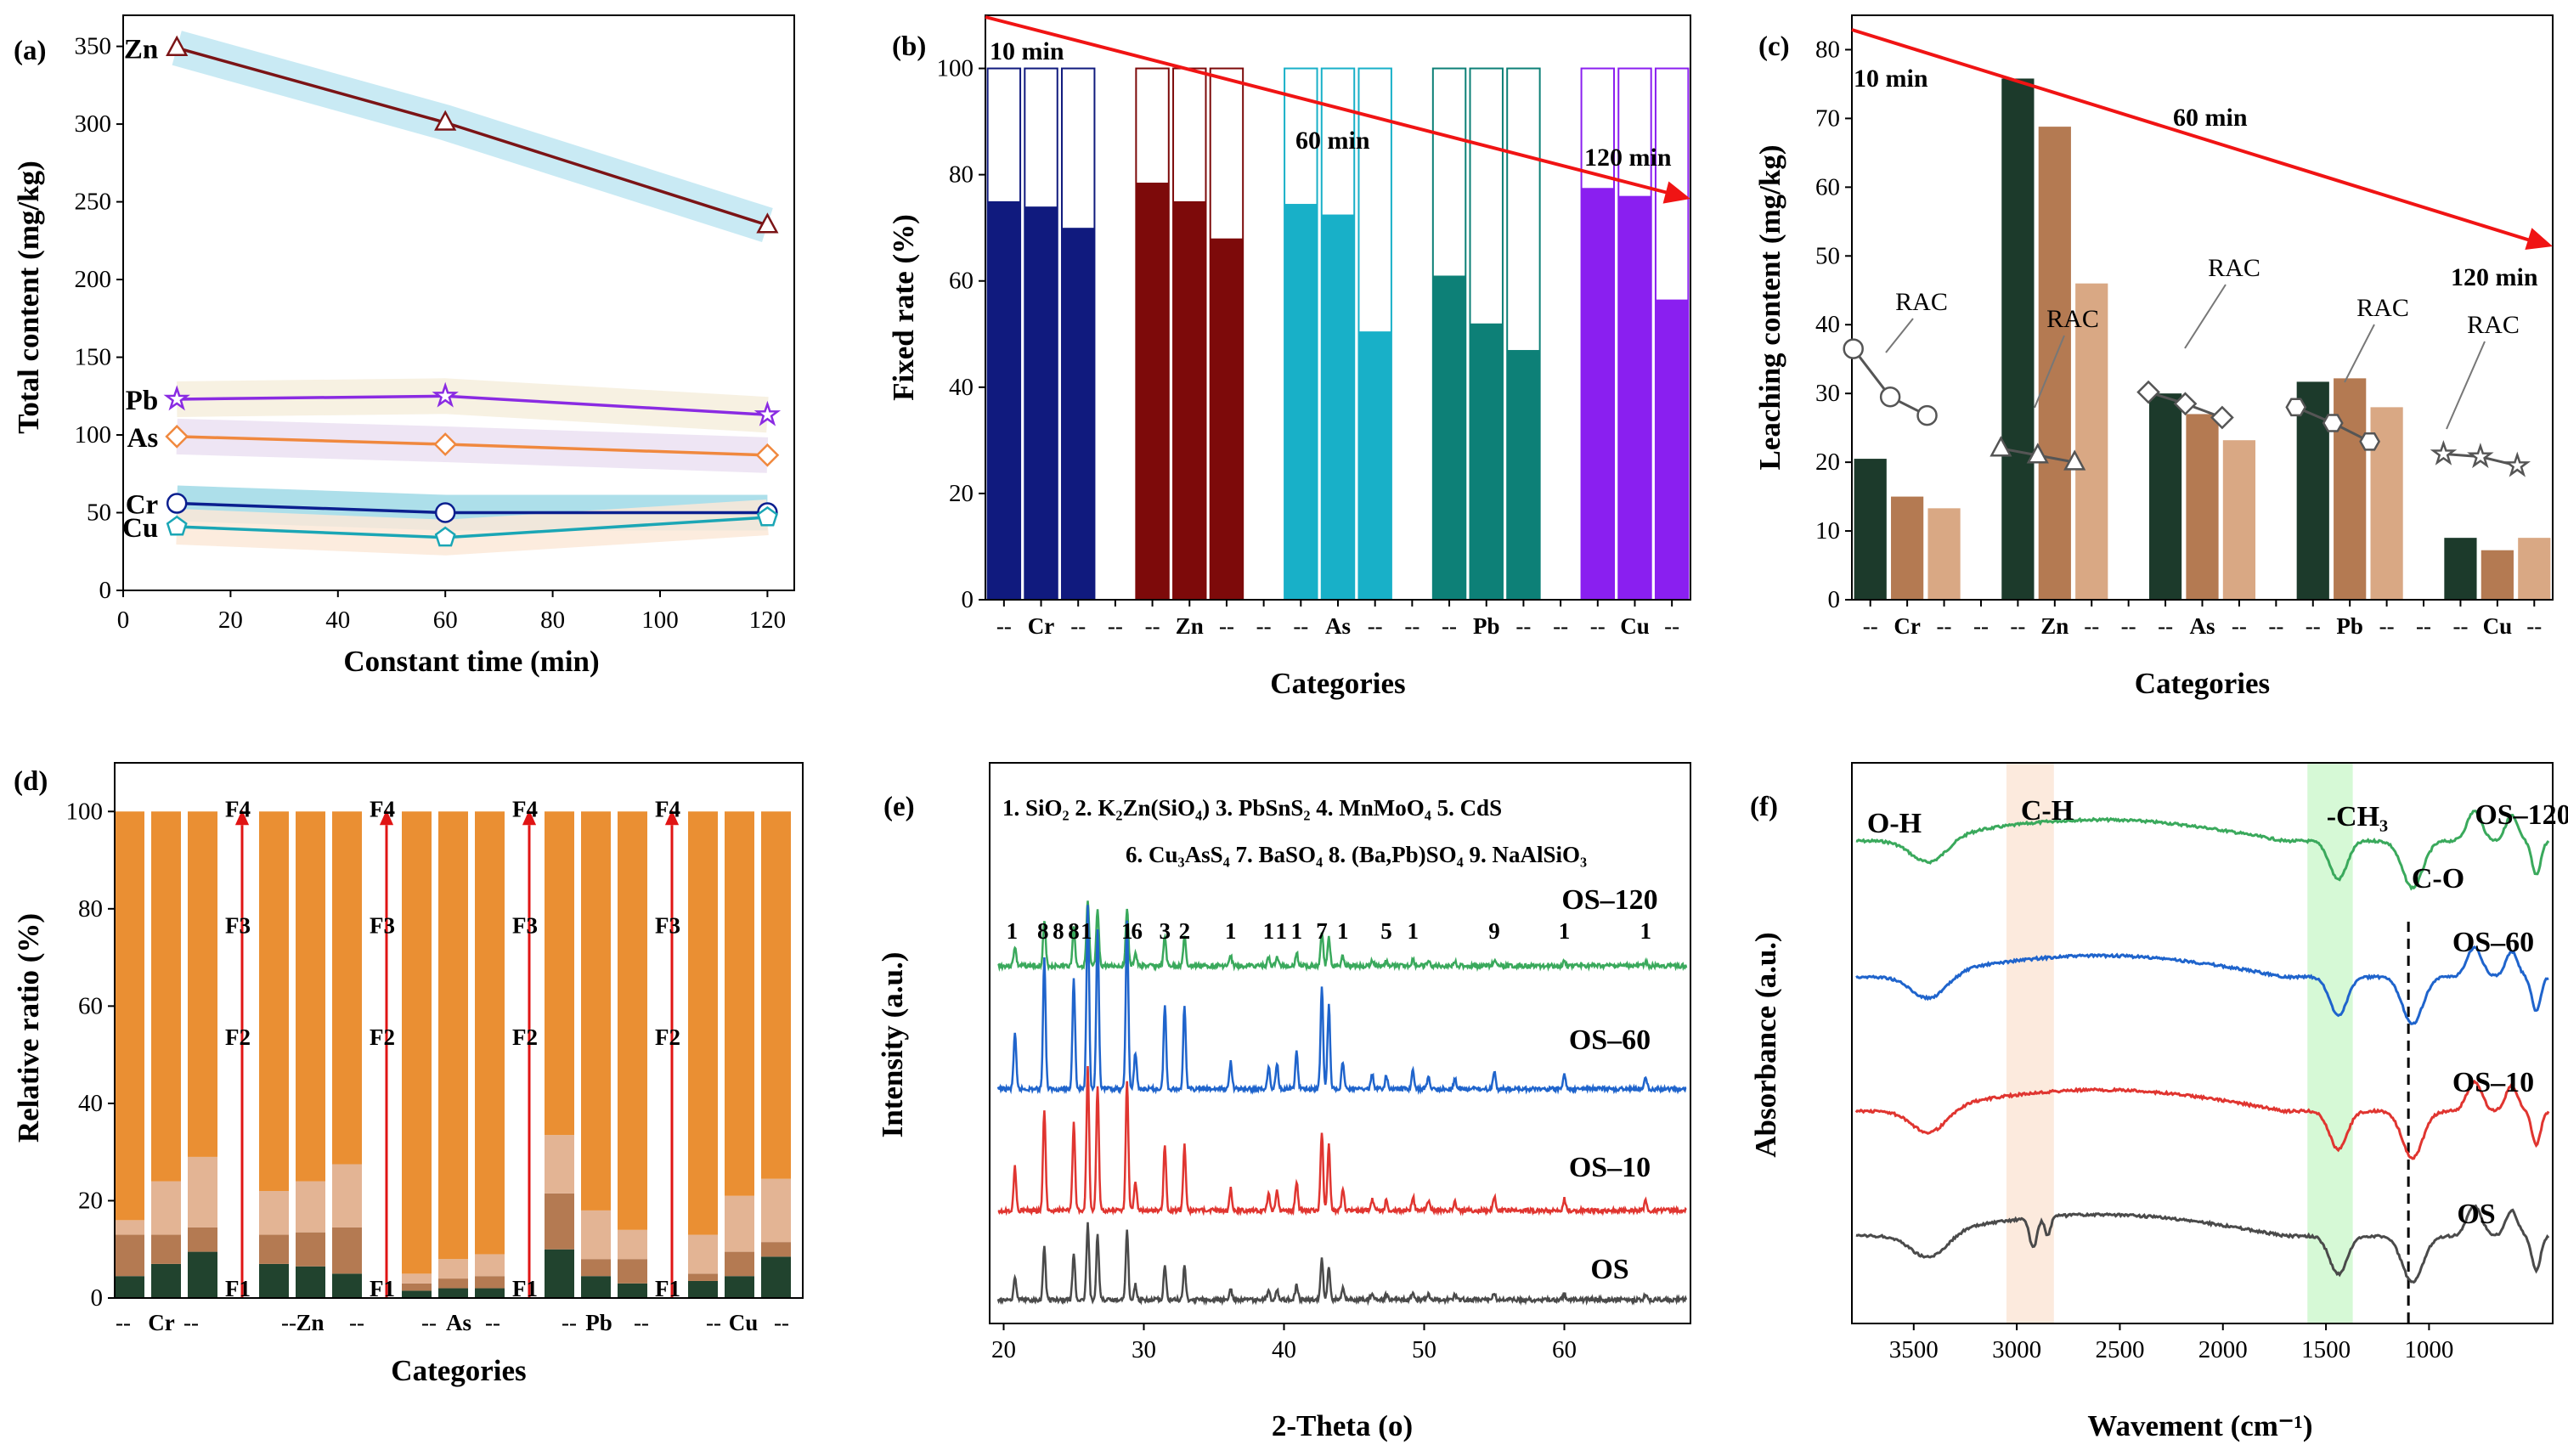 This screenshot has width=2568, height=1456. What do you see at coordinates (1769, 307) in the screenshot?
I see `y-axis-title: Leaching content (mg/kg)` at bounding box center [1769, 307].